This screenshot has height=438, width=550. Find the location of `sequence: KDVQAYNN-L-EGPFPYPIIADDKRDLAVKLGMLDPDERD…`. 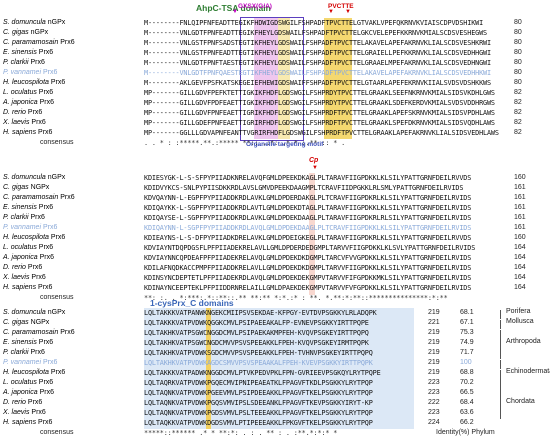

sequence: KDVQAYNN-L-EGPFPYPIIADDKRDLAVKLGMLDPDERD… is located at coordinates (308, 198).